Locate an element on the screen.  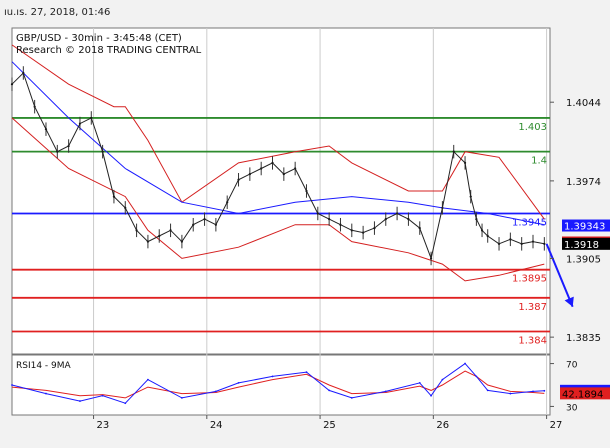
price-tick-label-2: 1.3905 is located at coordinates (583, 259).